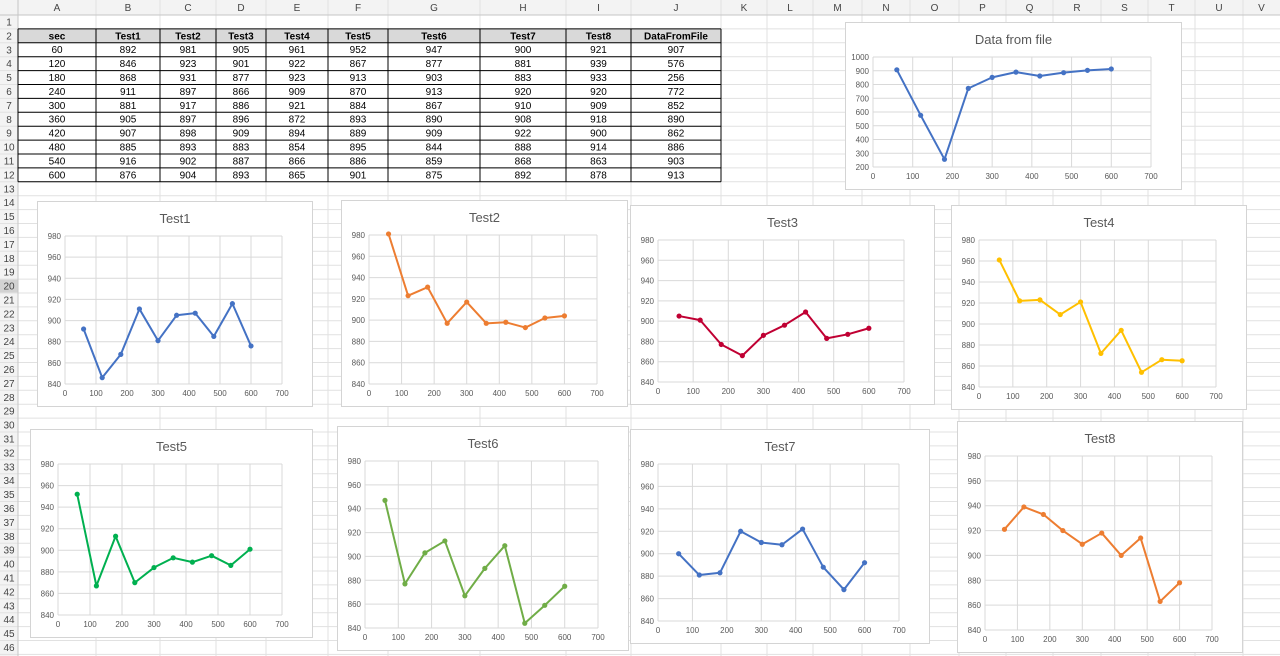 This screenshot has width=1280, height=656. I want to click on table-cell: 881, so click(128, 106).